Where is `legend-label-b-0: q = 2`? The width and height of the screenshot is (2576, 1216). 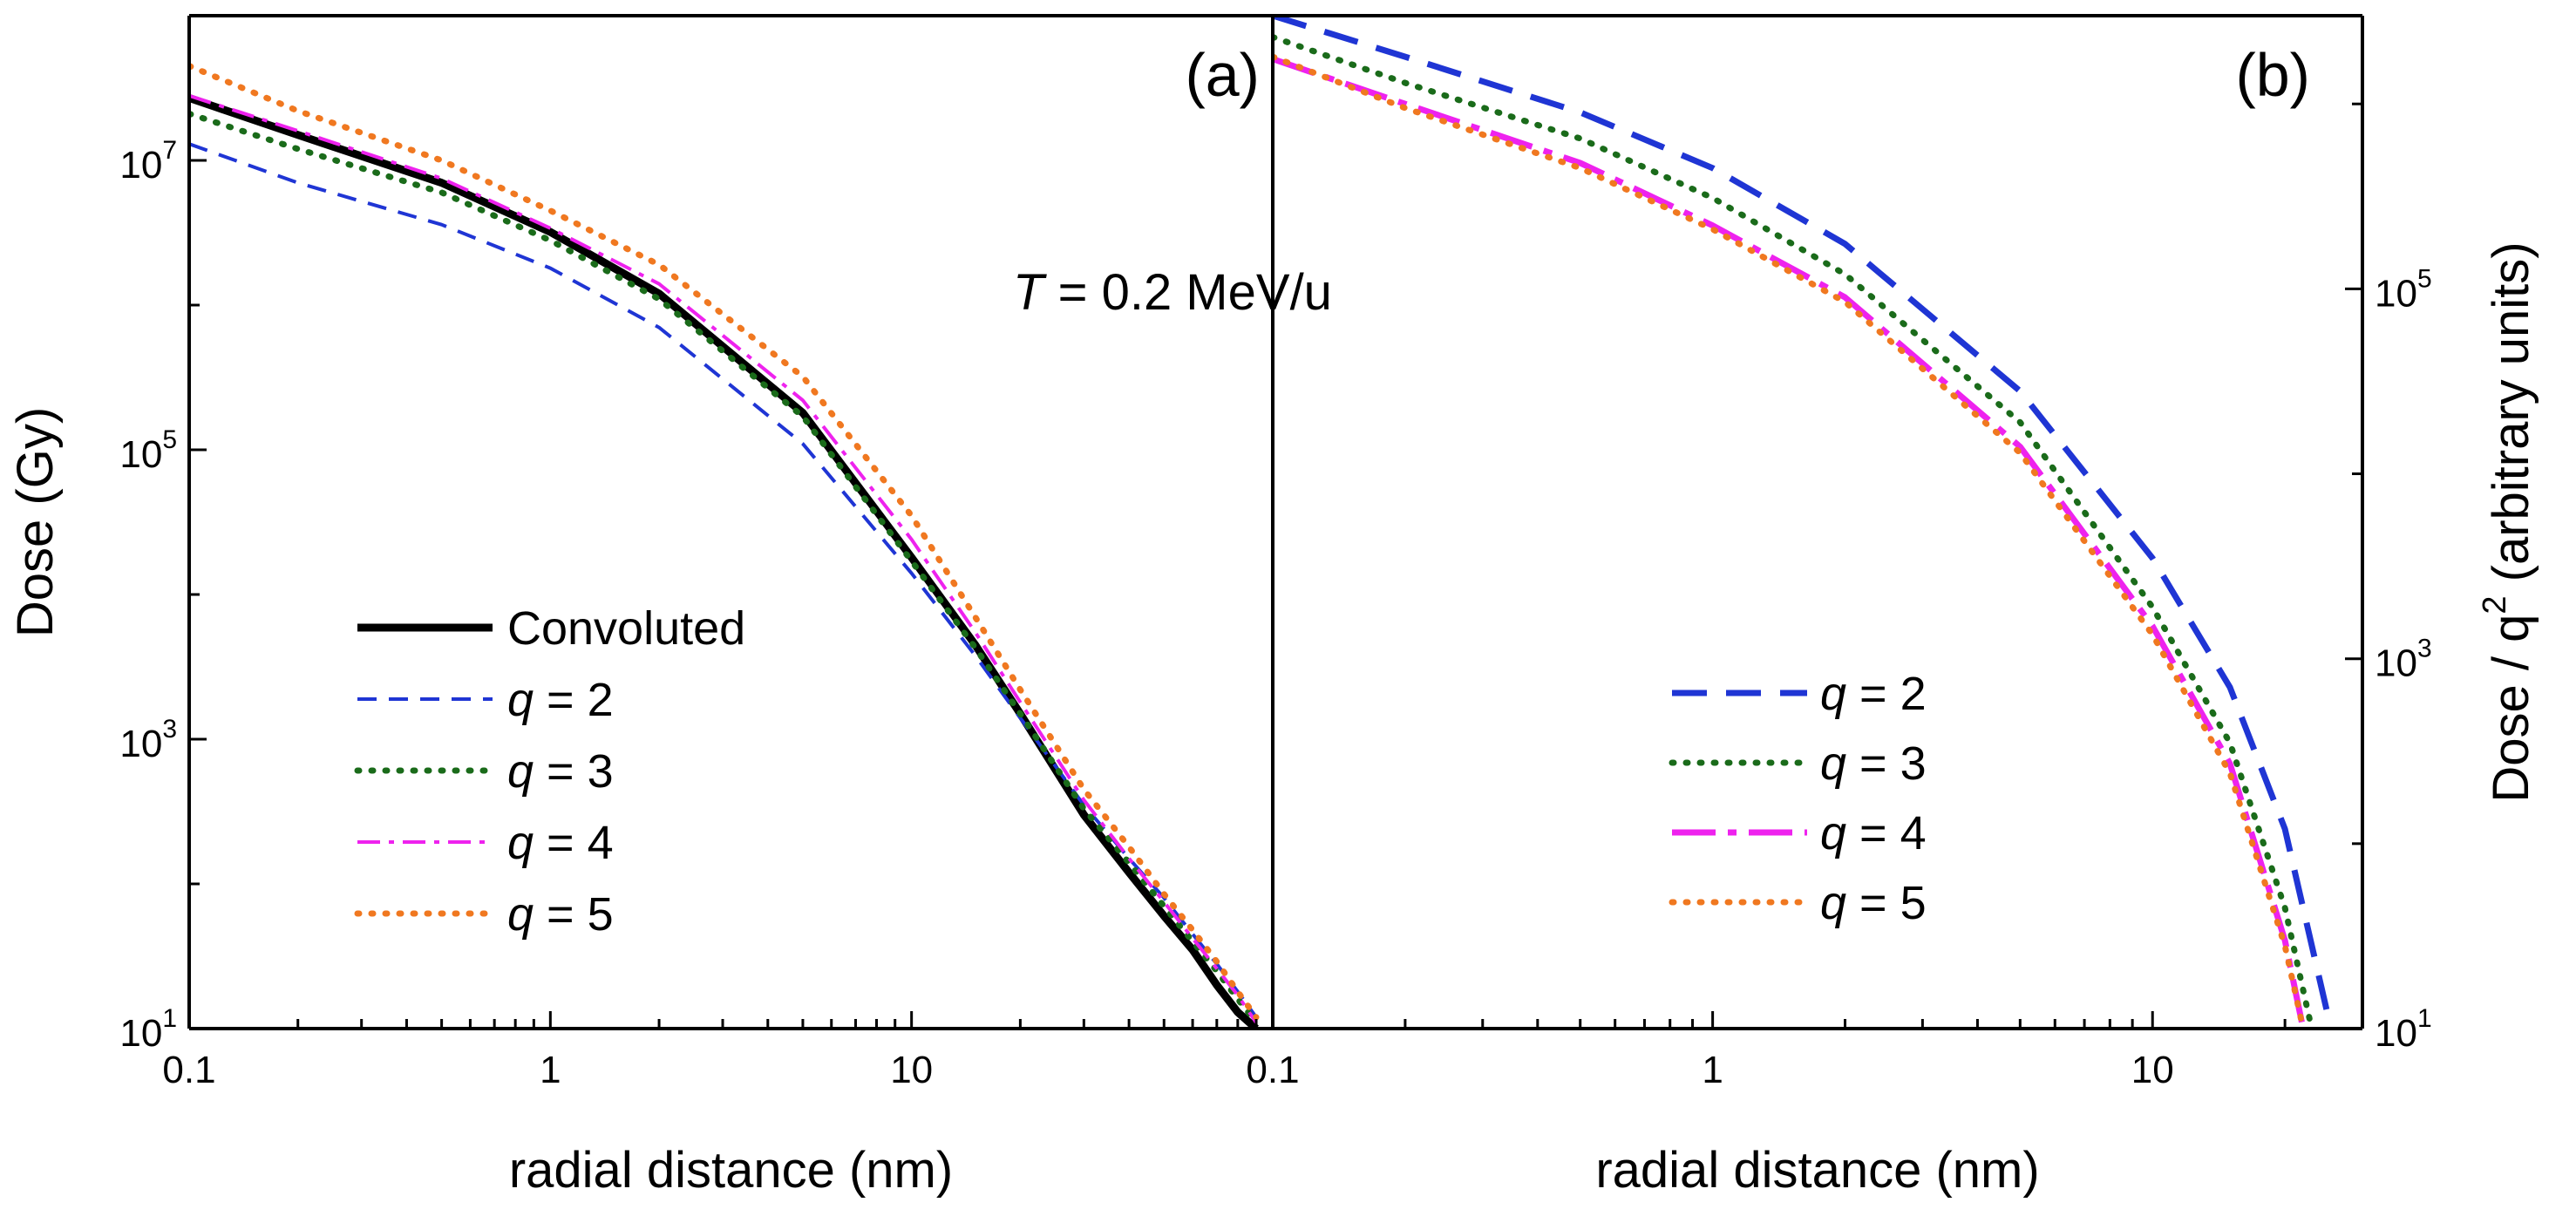 legend-label-b-0: q = 2 is located at coordinates (1874, 694).